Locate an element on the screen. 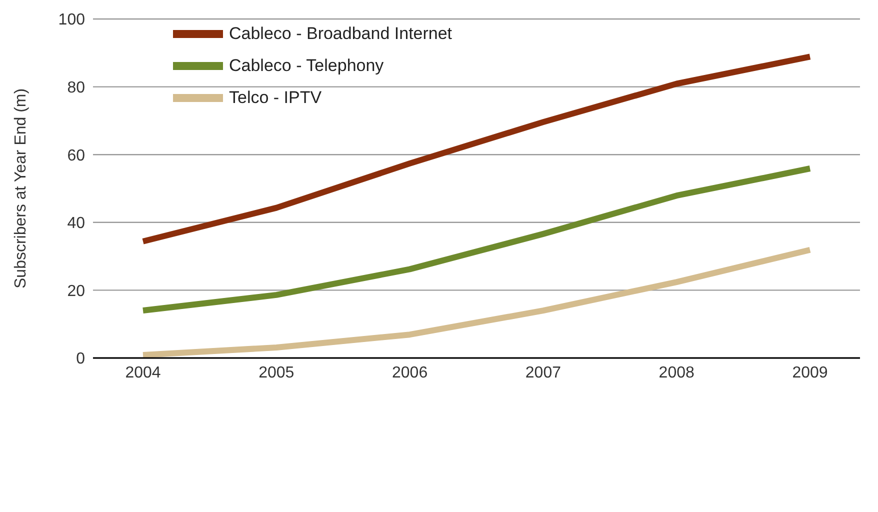 The width and height of the screenshot is (878, 512). y-tick-label: 0 is located at coordinates (81, 359).